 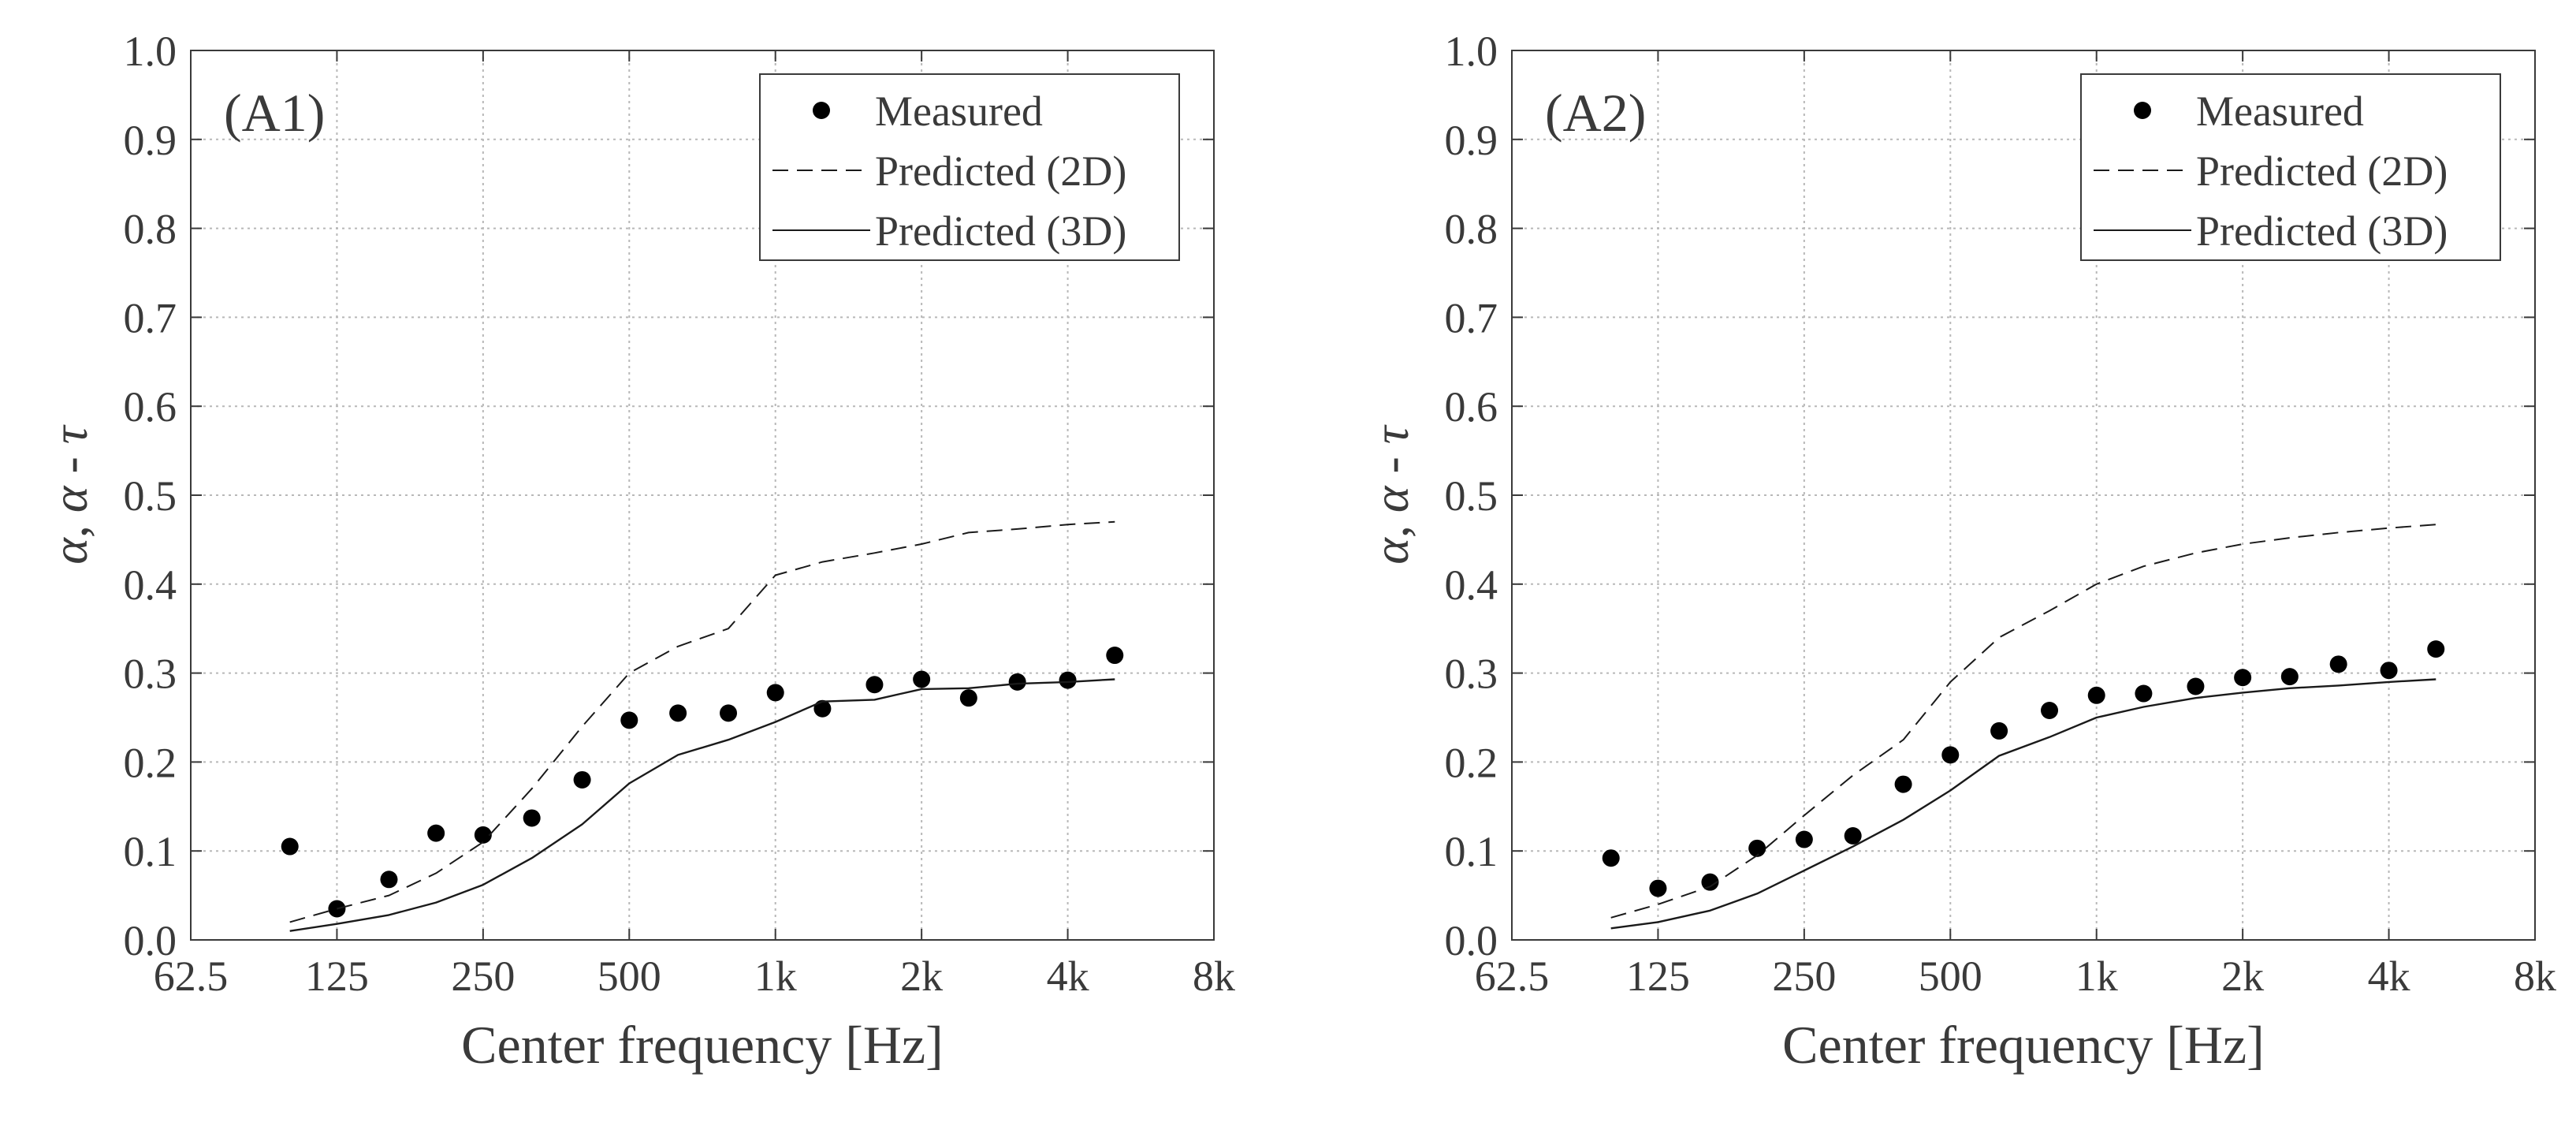 I want to click on panel-label: (A2), so click(x=1595, y=113).